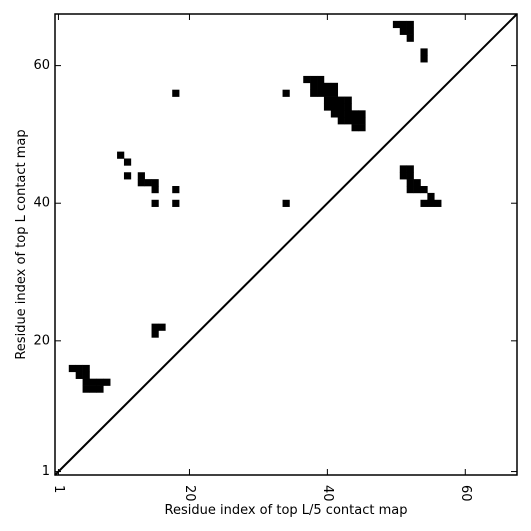 Image resolution: width=531 pixels, height=531 pixels. What do you see at coordinates (41, 203) in the screenshot?
I see `y-tick-label: 40` at bounding box center [41, 203].